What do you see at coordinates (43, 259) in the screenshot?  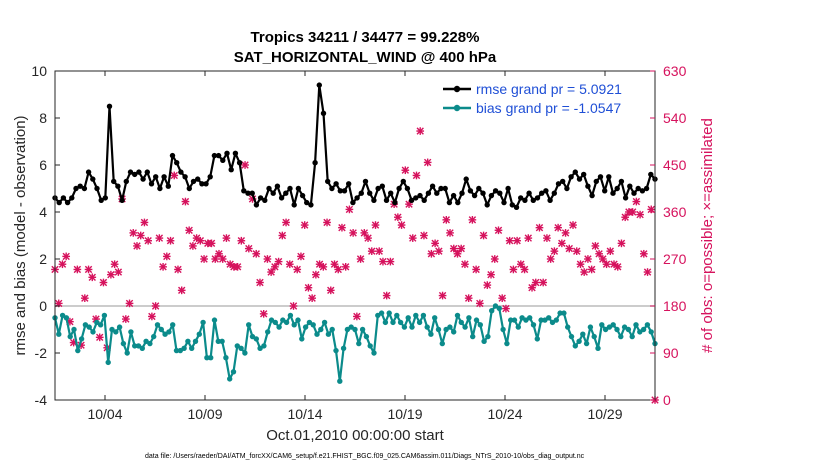 I see `y-tick-label: 2` at bounding box center [43, 259].